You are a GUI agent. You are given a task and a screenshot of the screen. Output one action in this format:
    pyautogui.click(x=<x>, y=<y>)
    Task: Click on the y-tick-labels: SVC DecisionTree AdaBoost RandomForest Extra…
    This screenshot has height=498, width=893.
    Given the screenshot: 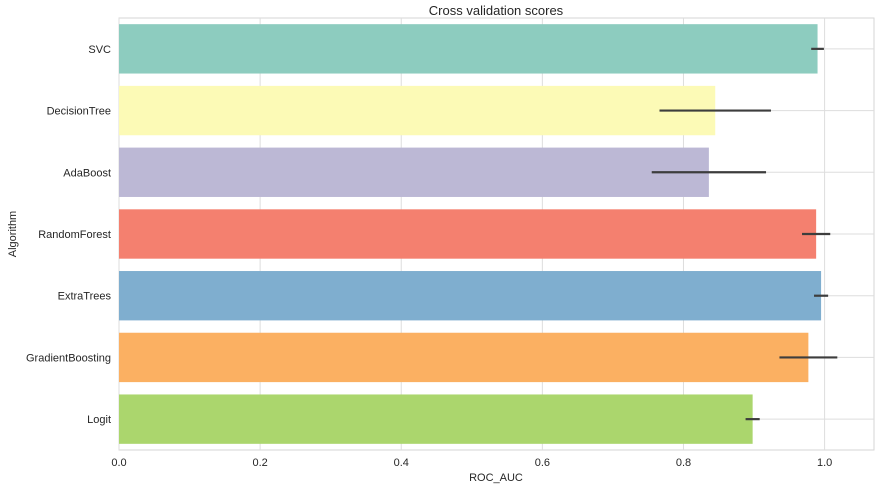 What is the action you would take?
    pyautogui.click(x=68, y=235)
    